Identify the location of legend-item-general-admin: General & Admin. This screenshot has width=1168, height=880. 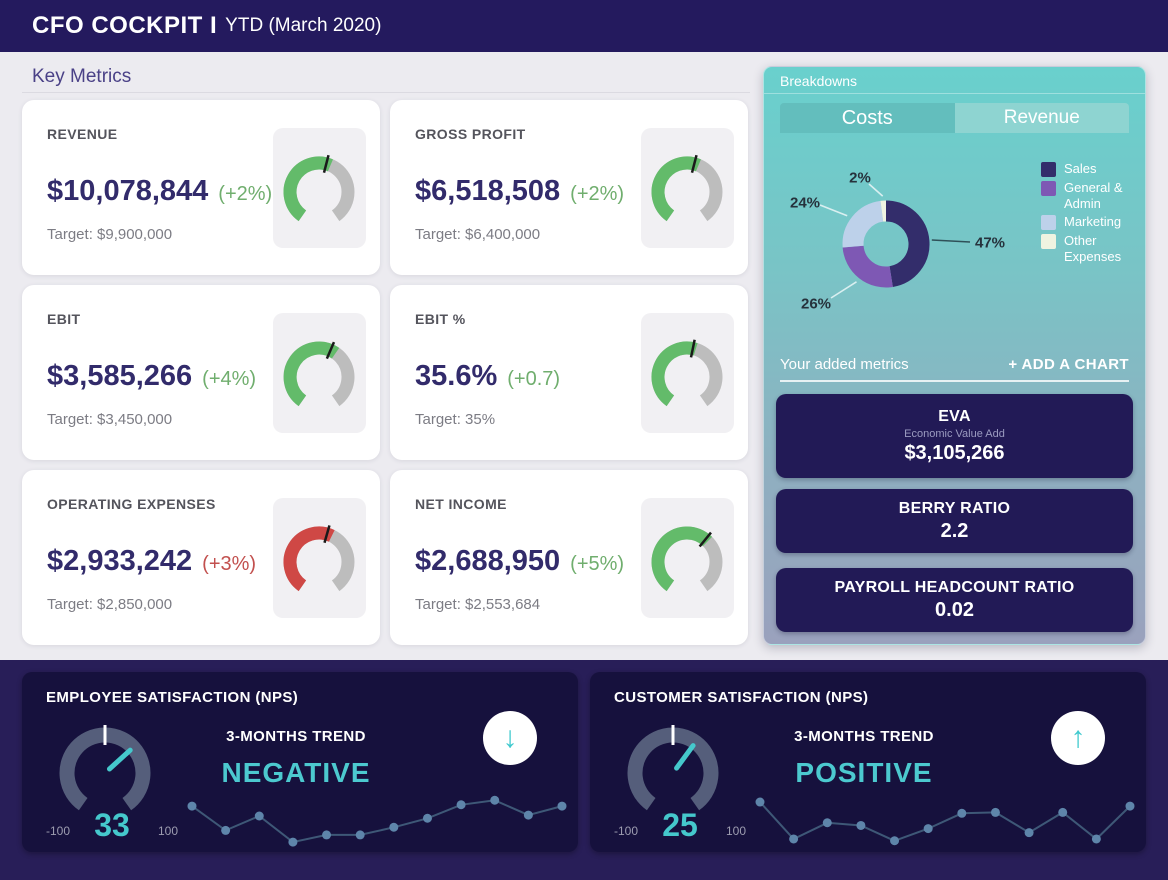
(1093, 195).